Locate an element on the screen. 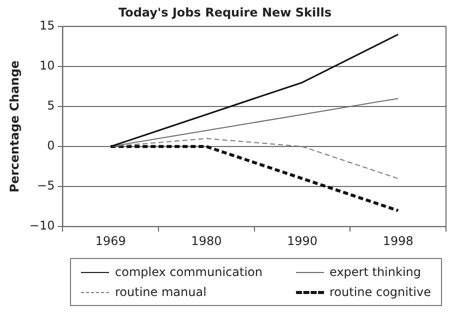 The width and height of the screenshot is (462, 321). y-tick-label: 0 is located at coordinates (51, 145).